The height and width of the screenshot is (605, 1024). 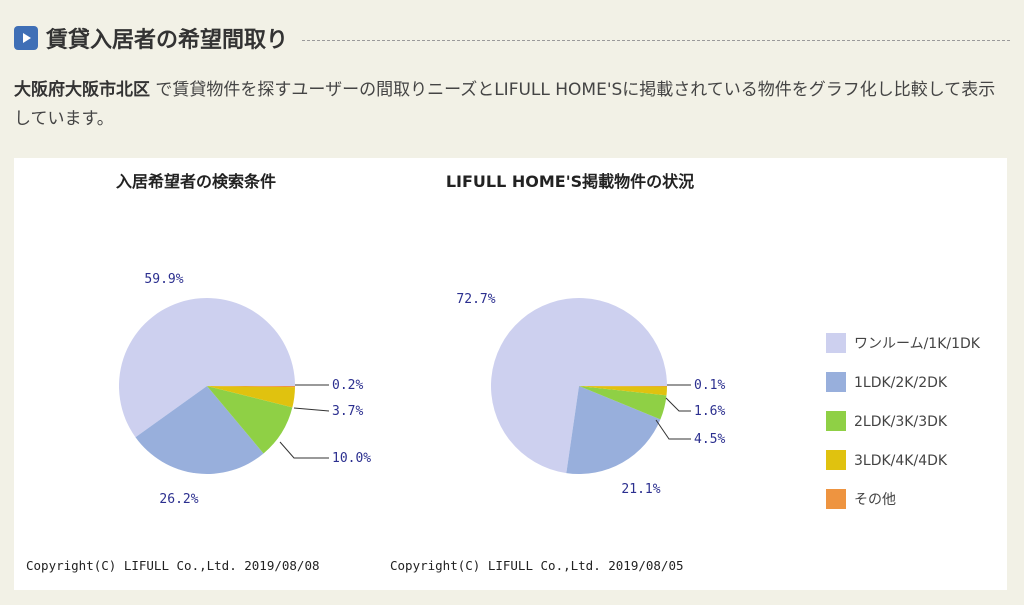 I want to click on pct-label-1-2: 4.5%, so click(x=709, y=439).